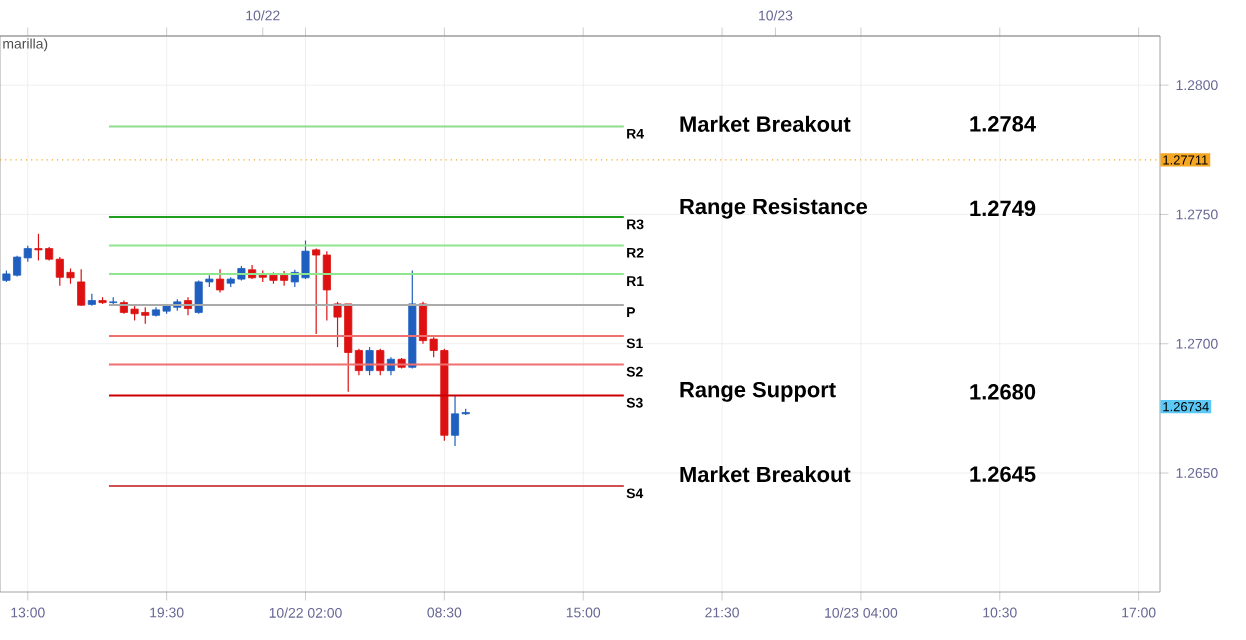 The image size is (1246, 640). What do you see at coordinates (1003, 474) in the screenshot?
I see `annotation: 1.2645` at bounding box center [1003, 474].